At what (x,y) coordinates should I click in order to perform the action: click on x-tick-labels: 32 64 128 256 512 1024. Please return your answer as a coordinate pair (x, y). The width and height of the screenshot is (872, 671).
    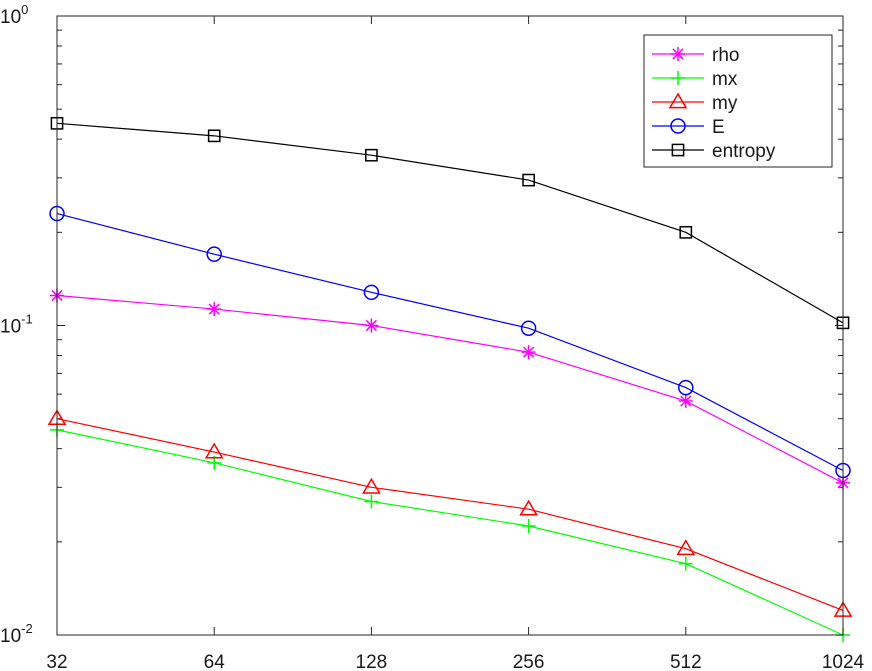
    Looking at the image, I should click on (455, 661).